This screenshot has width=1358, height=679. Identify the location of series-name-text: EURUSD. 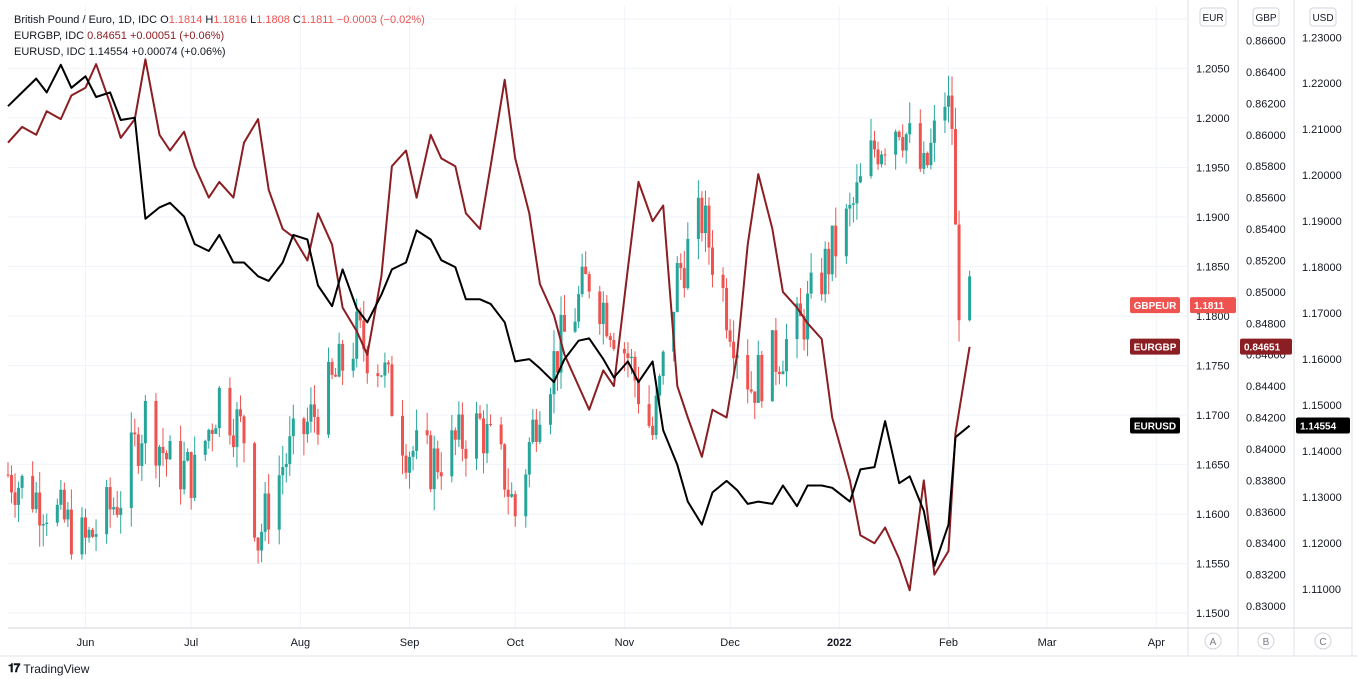
(1155, 427).